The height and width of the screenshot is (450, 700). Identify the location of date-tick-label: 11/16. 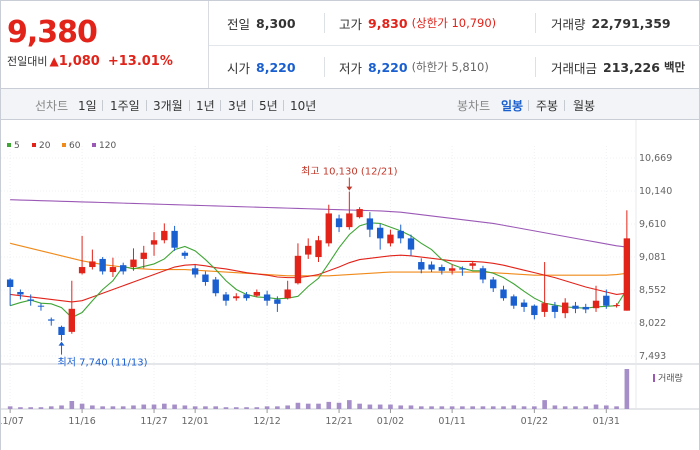
(81, 421).